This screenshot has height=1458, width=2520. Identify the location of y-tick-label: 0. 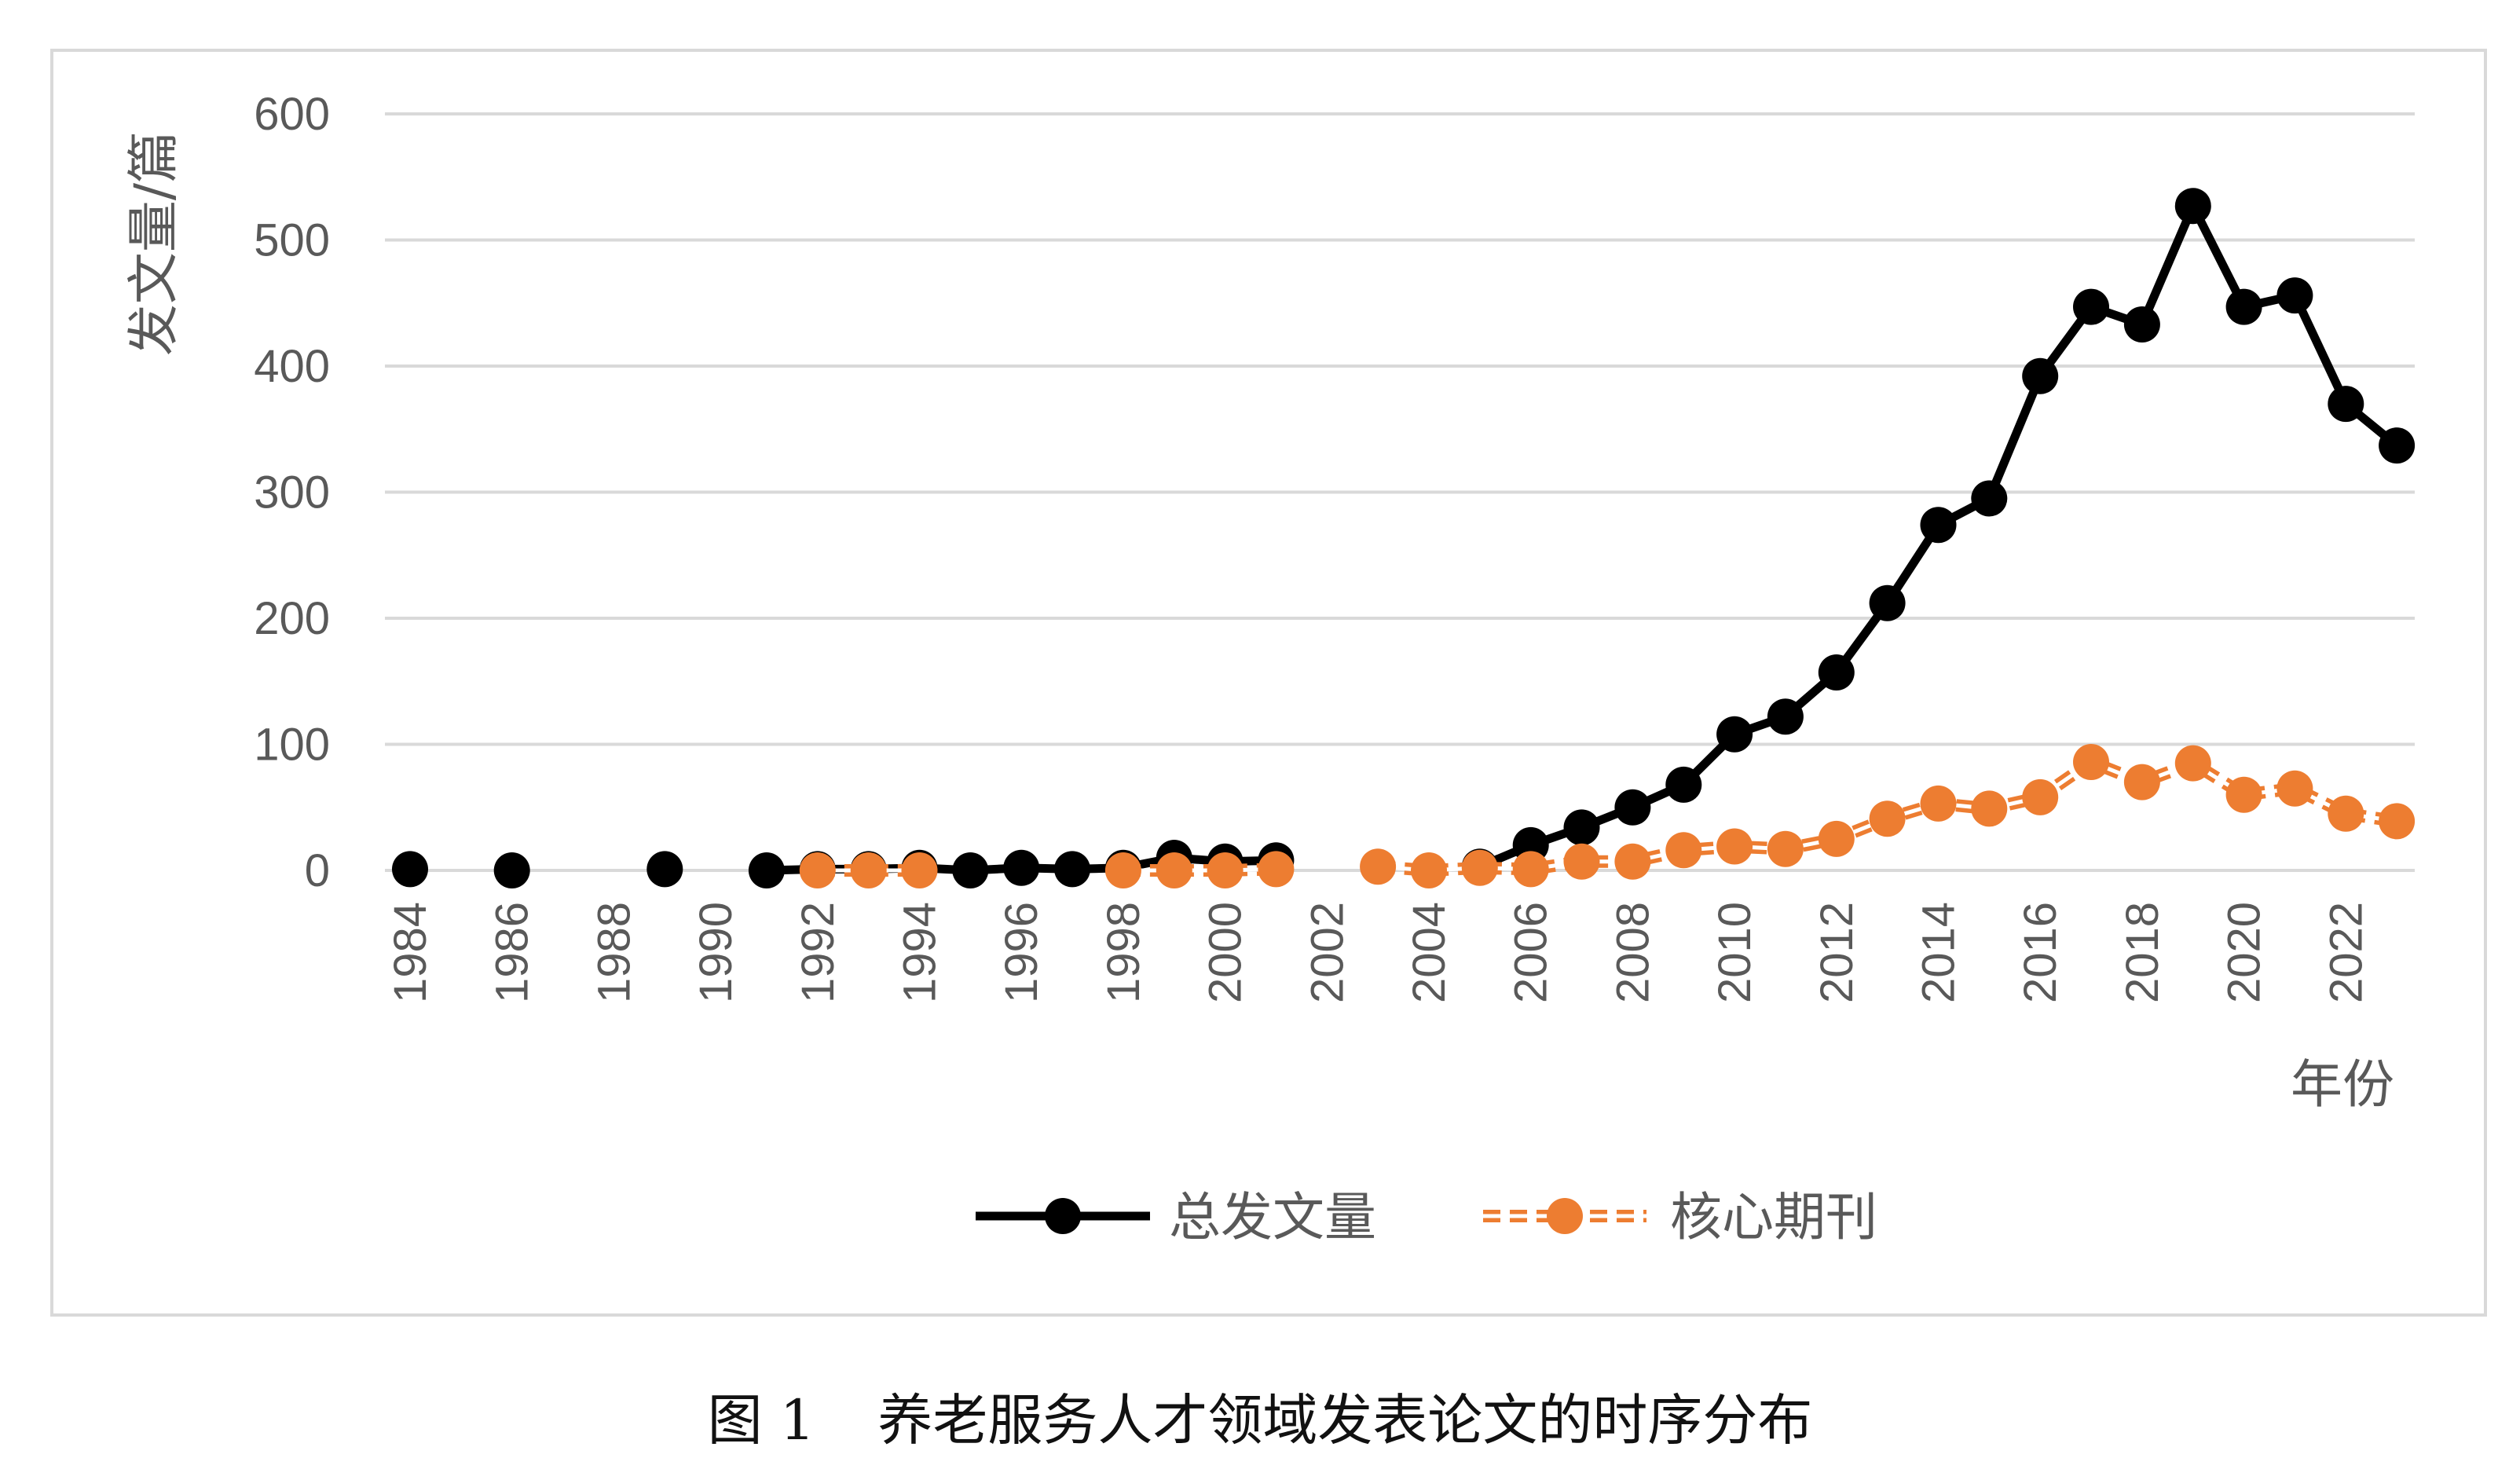
(317, 871).